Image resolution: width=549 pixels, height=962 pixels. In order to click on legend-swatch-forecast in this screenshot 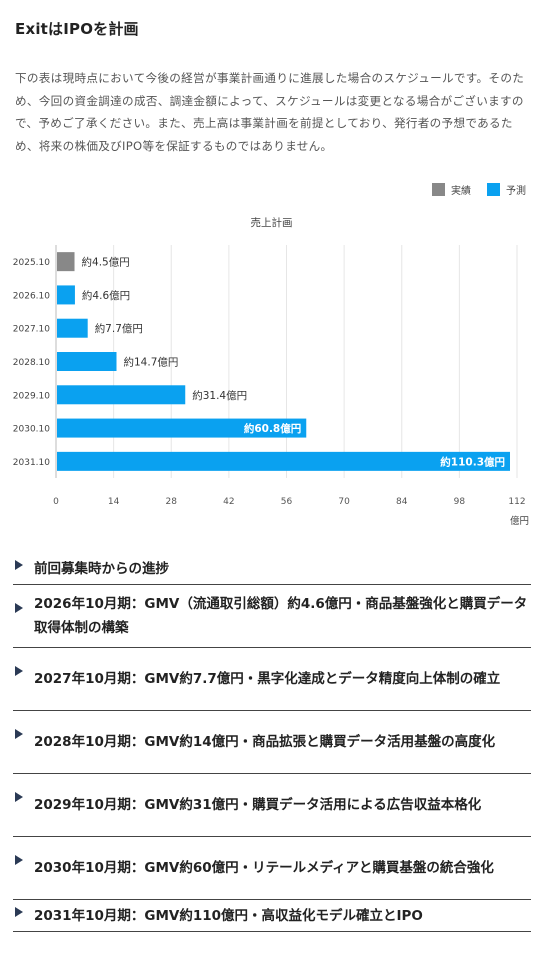, I will do `click(493, 189)`.